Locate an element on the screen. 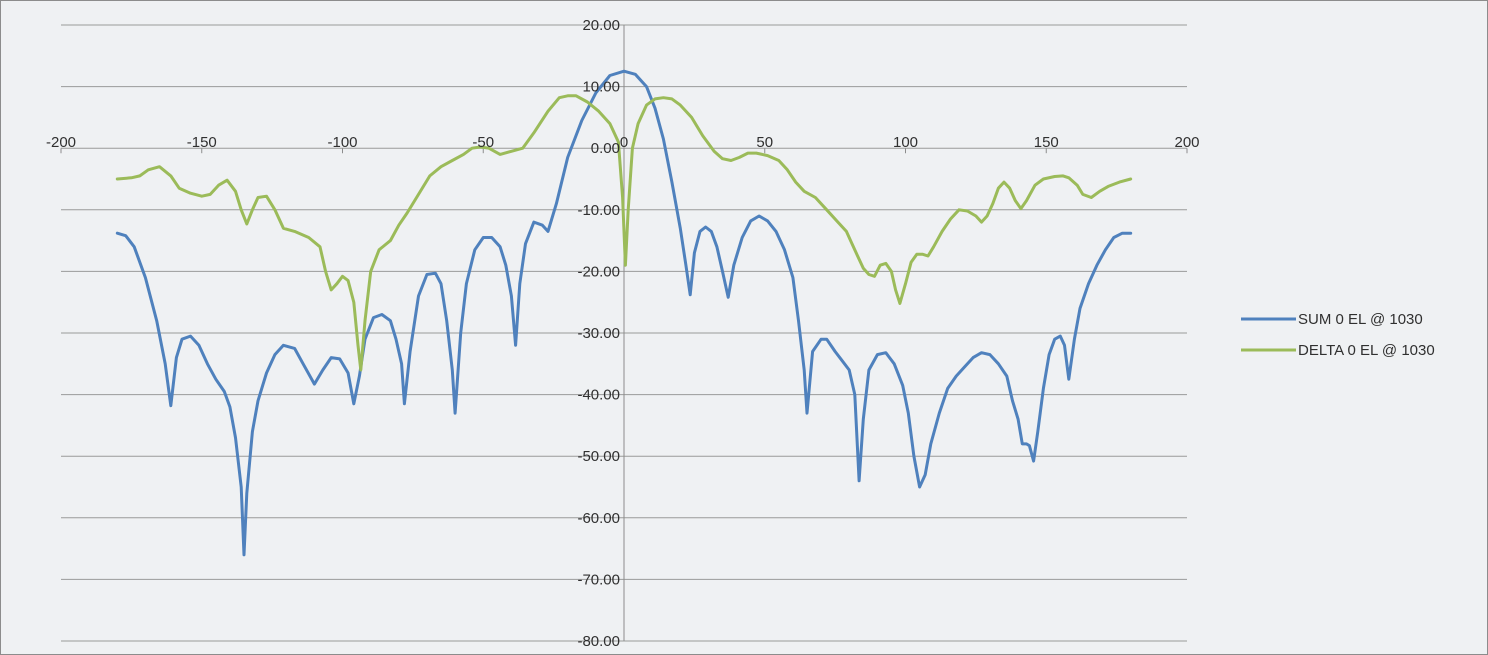 The height and width of the screenshot is (655, 1488). x-tick-label: -150 is located at coordinates (202, 142).